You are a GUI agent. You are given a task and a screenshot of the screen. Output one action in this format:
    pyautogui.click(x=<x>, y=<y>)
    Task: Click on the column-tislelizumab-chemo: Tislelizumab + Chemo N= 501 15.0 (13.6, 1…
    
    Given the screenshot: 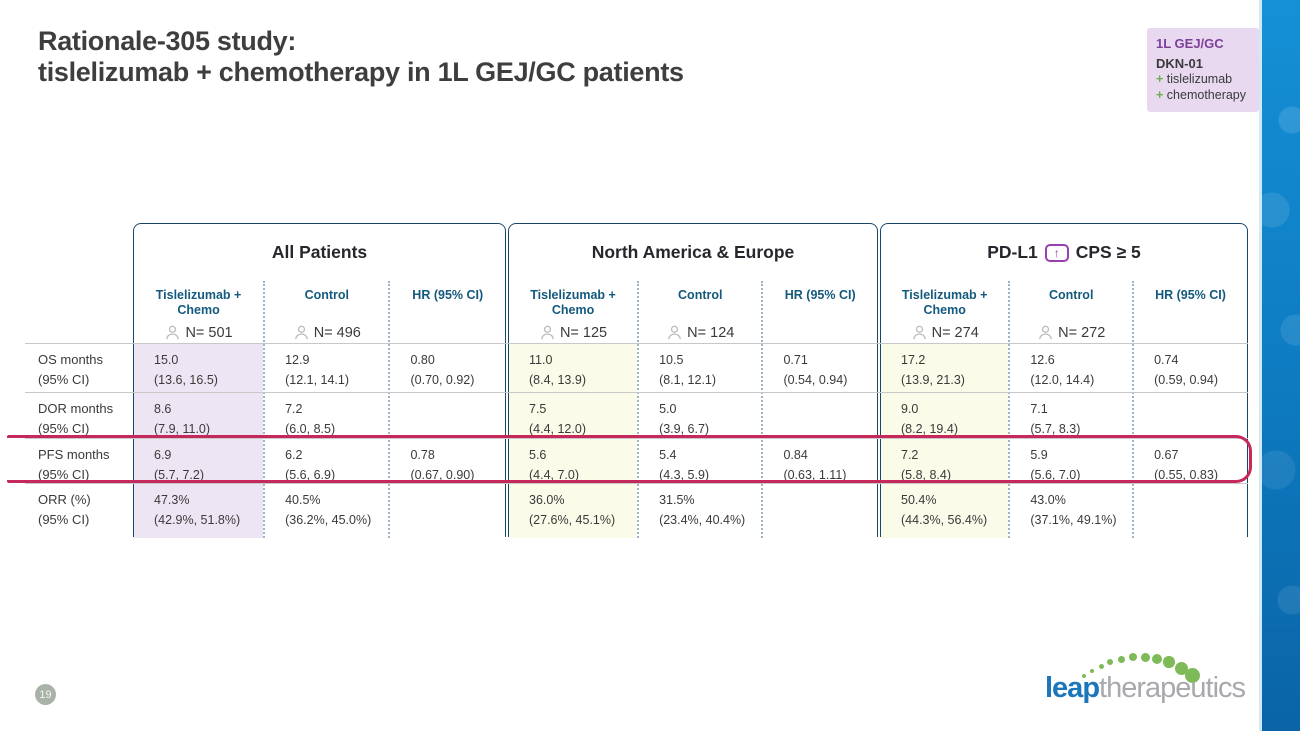 What is the action you would take?
    pyautogui.click(x=199, y=409)
    